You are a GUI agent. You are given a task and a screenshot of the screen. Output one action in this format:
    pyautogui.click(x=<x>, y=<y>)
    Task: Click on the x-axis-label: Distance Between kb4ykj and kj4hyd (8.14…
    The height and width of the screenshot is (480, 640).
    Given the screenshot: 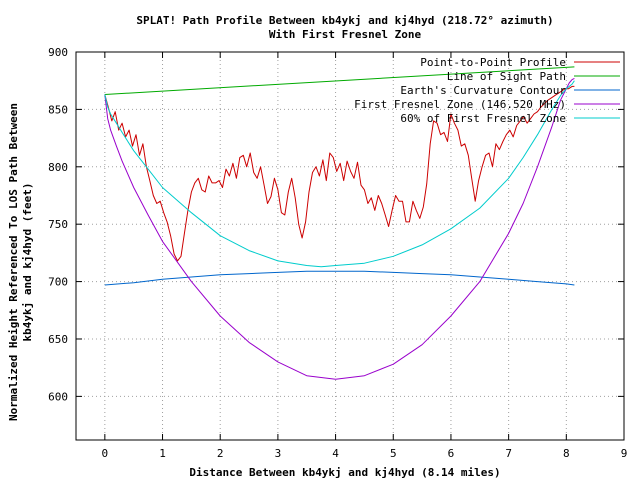 What is the action you would take?
    pyautogui.click(x=344, y=472)
    